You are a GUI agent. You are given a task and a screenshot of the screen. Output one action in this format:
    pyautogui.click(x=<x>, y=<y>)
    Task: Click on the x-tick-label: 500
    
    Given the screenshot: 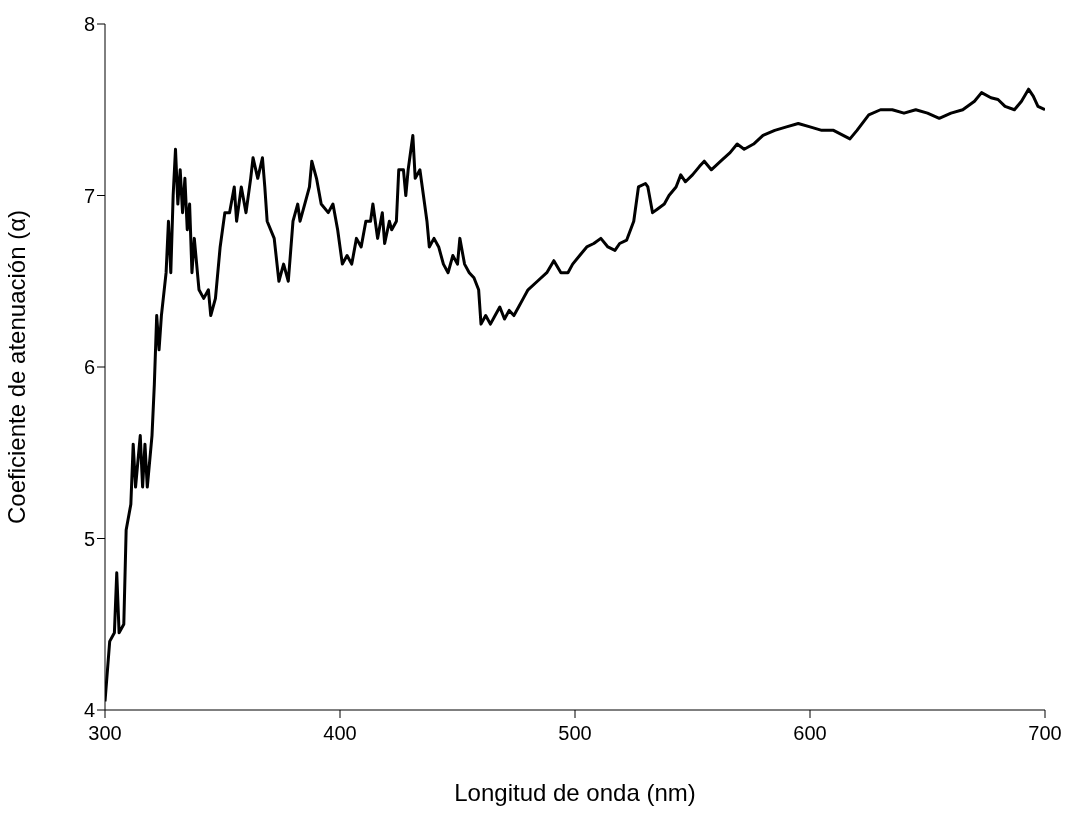 What is the action you would take?
    pyautogui.click(x=575, y=733)
    